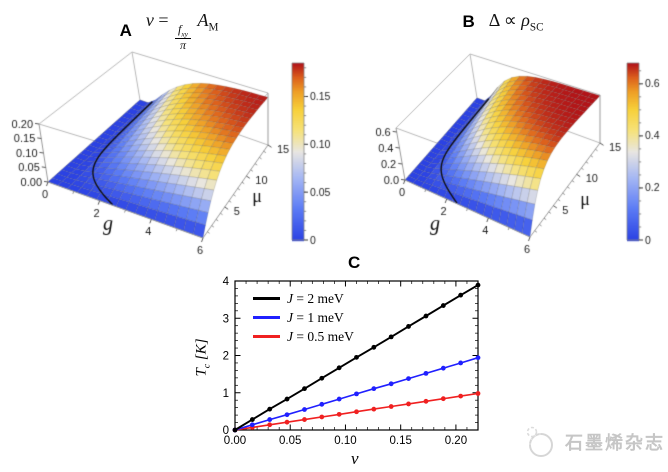  What do you see at coordinates (226, 282) in the screenshot?
I see `y-tick-label: 4` at bounding box center [226, 282].